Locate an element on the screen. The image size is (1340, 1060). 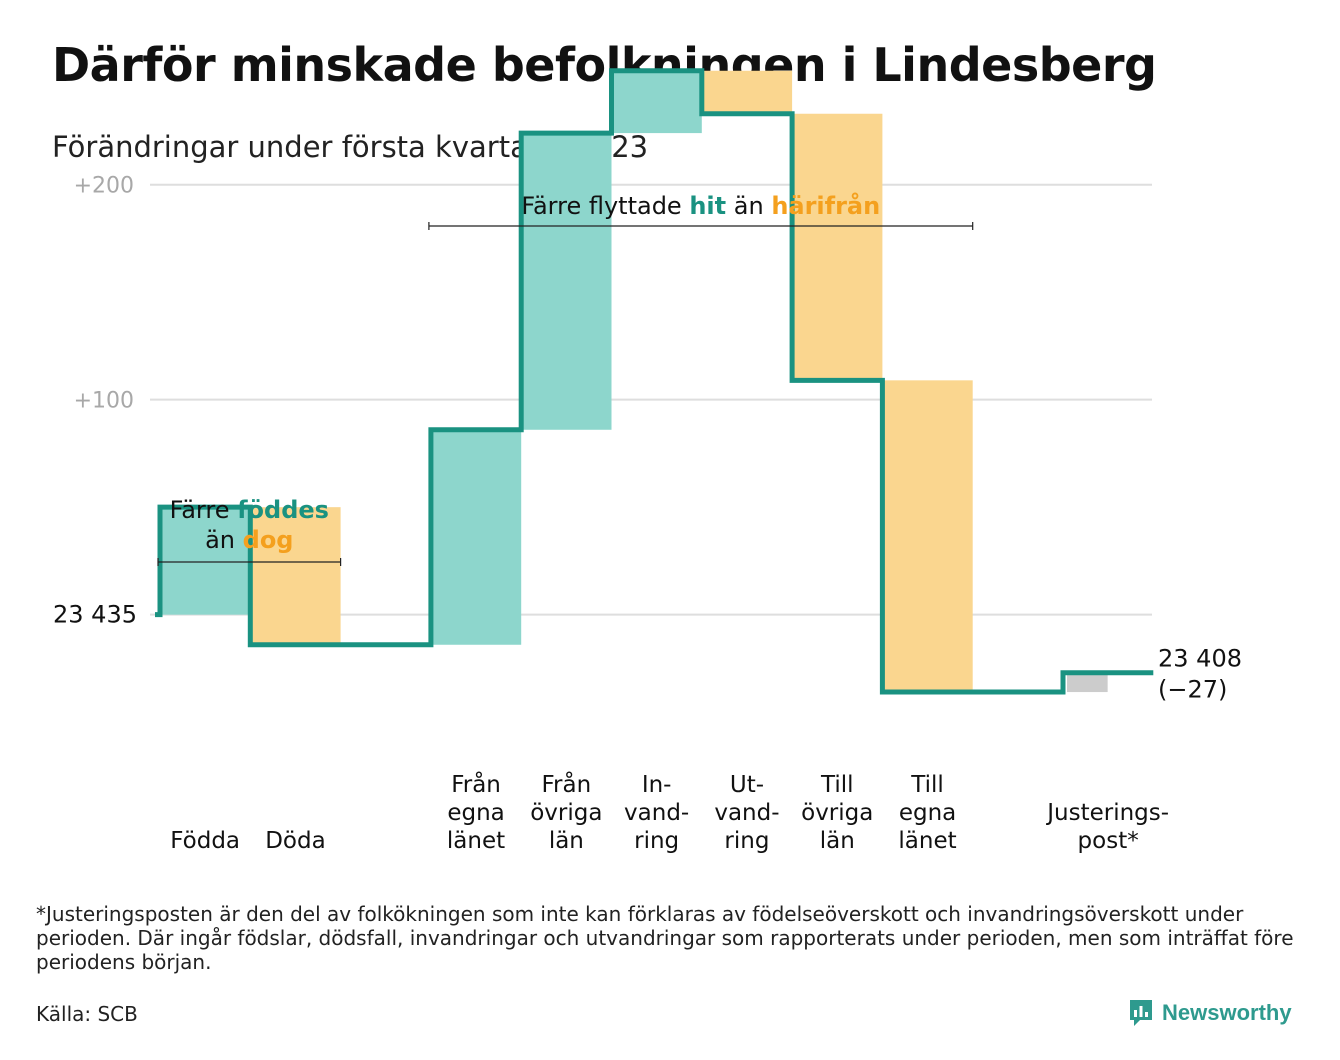
start-value-label: 23 435 is located at coordinates (95, 615).